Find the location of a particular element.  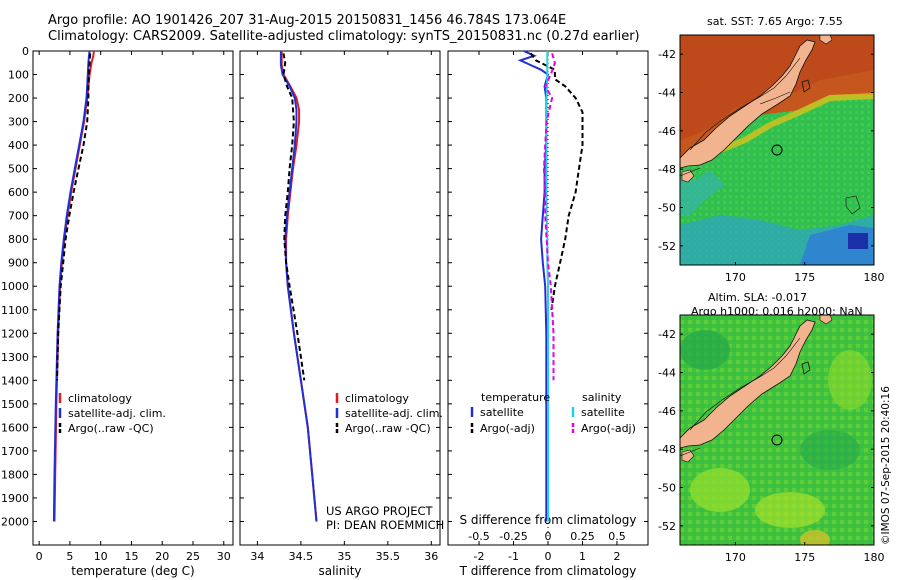

salinity-series-argorawqc is located at coordinates (294, 217).